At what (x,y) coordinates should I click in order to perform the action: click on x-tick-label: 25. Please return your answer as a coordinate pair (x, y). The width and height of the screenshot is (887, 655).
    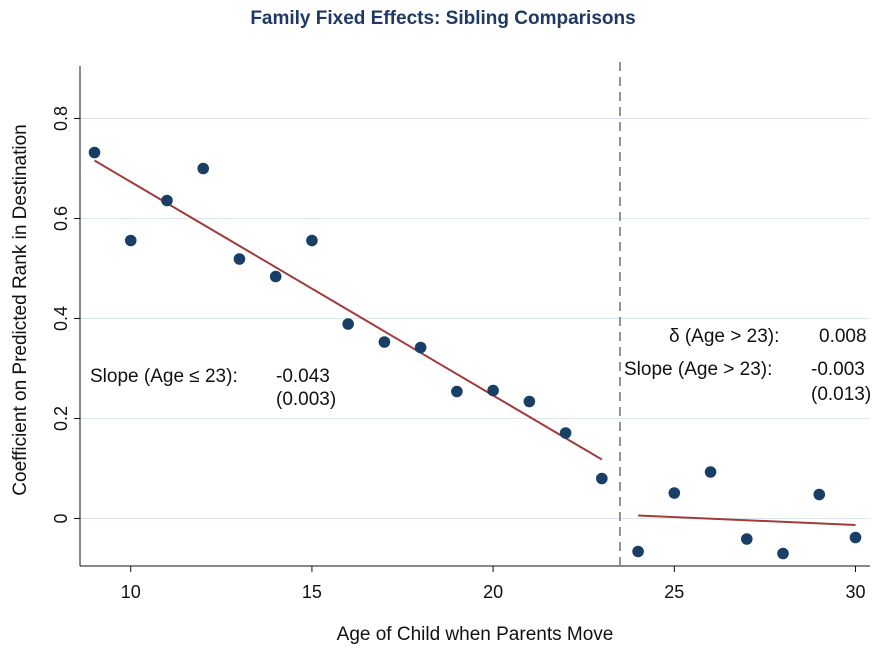
    Looking at the image, I should click on (674, 592).